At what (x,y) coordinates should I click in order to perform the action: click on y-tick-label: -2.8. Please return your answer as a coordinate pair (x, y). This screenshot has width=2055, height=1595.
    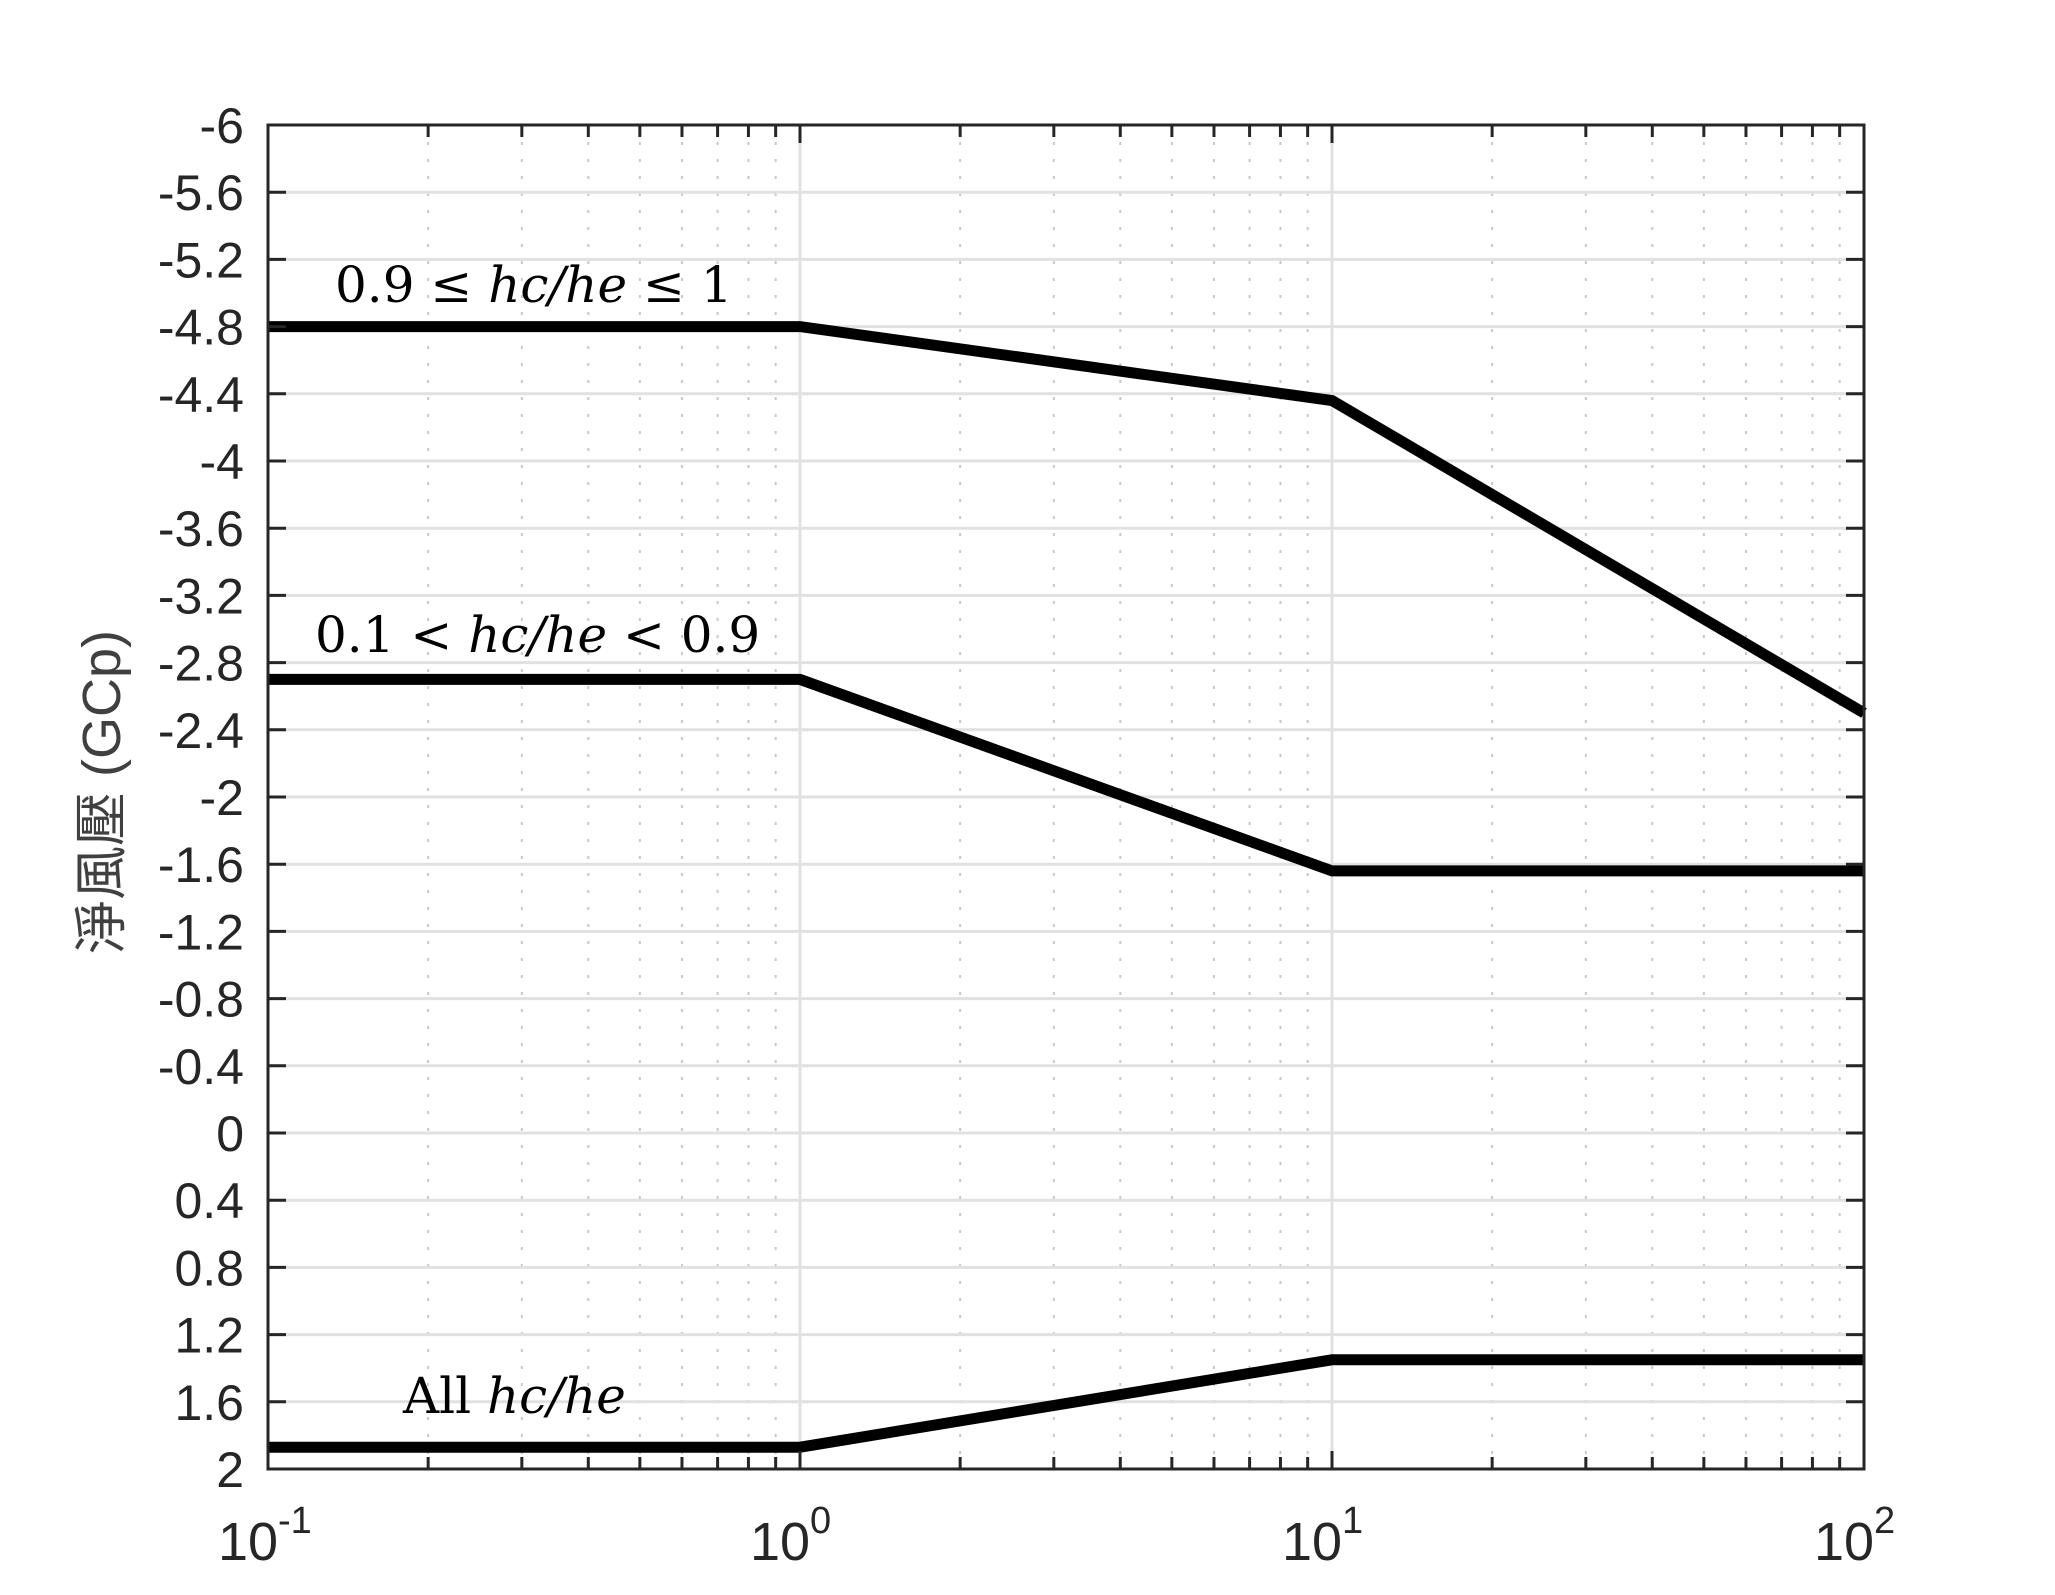
    Looking at the image, I should click on (201, 664).